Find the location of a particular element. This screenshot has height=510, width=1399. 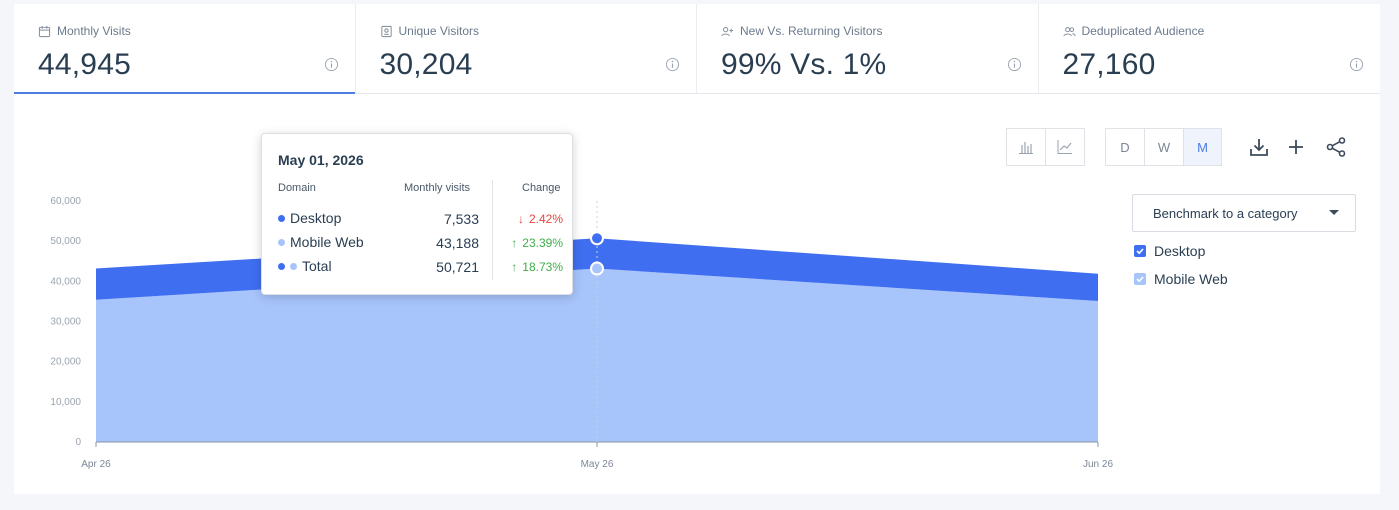

granularity-label: M is located at coordinates (1202, 147).